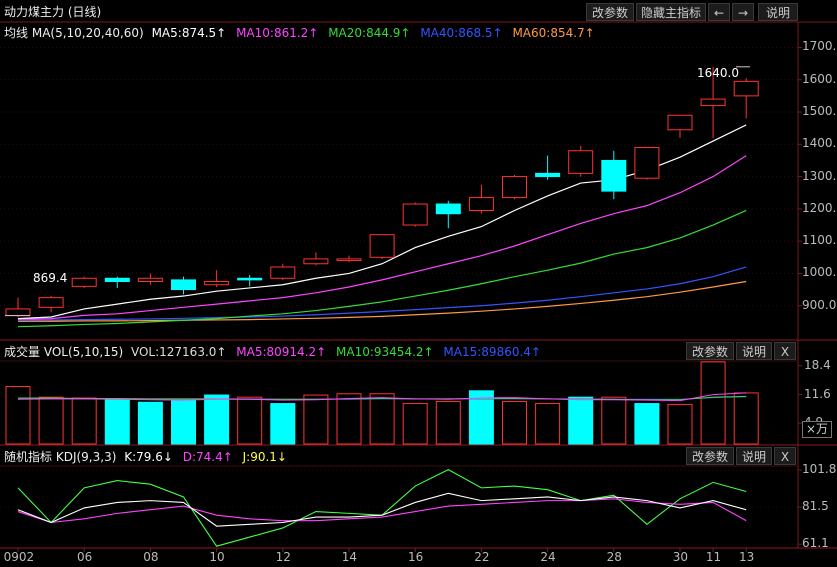 The height and width of the screenshot is (567, 837). What do you see at coordinates (148, 457) in the screenshot?
I see `kdj-k-value: K:79.6↓` at bounding box center [148, 457].